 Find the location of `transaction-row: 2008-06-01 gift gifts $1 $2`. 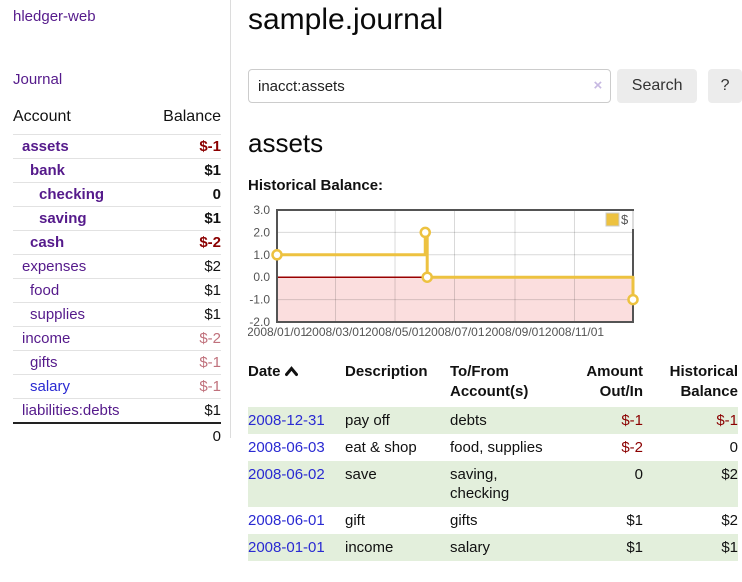

transaction-row: 2008-06-01 gift gifts $1 $2 is located at coordinates (493, 520).